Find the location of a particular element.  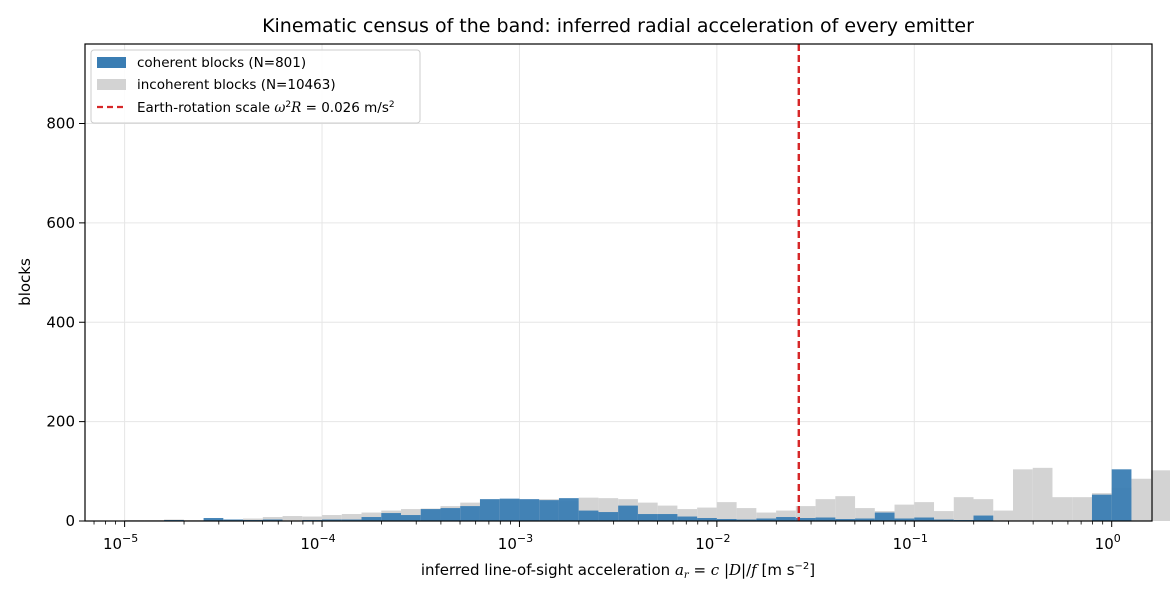

incoherent-series is located at coordinates (647, 494).